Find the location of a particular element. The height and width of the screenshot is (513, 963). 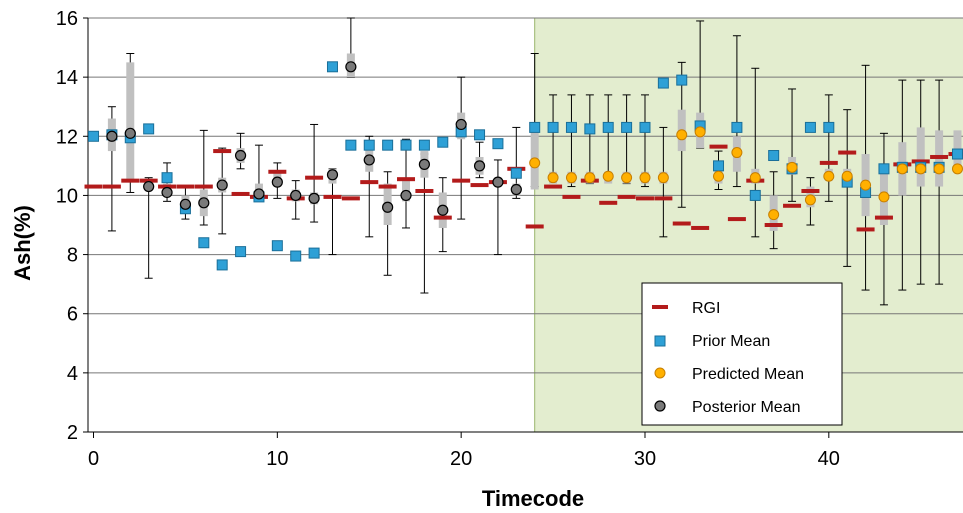

legend-entry-predicted-mean: Predicted Mean is located at coordinates (729, 374).